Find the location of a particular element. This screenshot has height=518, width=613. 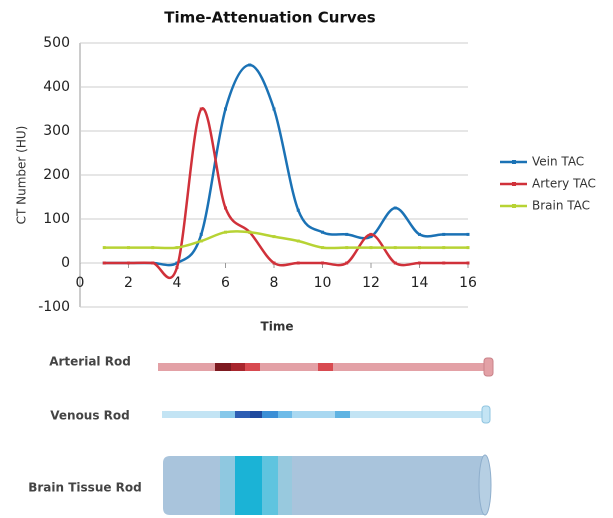

x-tick-label: 8 is located at coordinates (274, 283).